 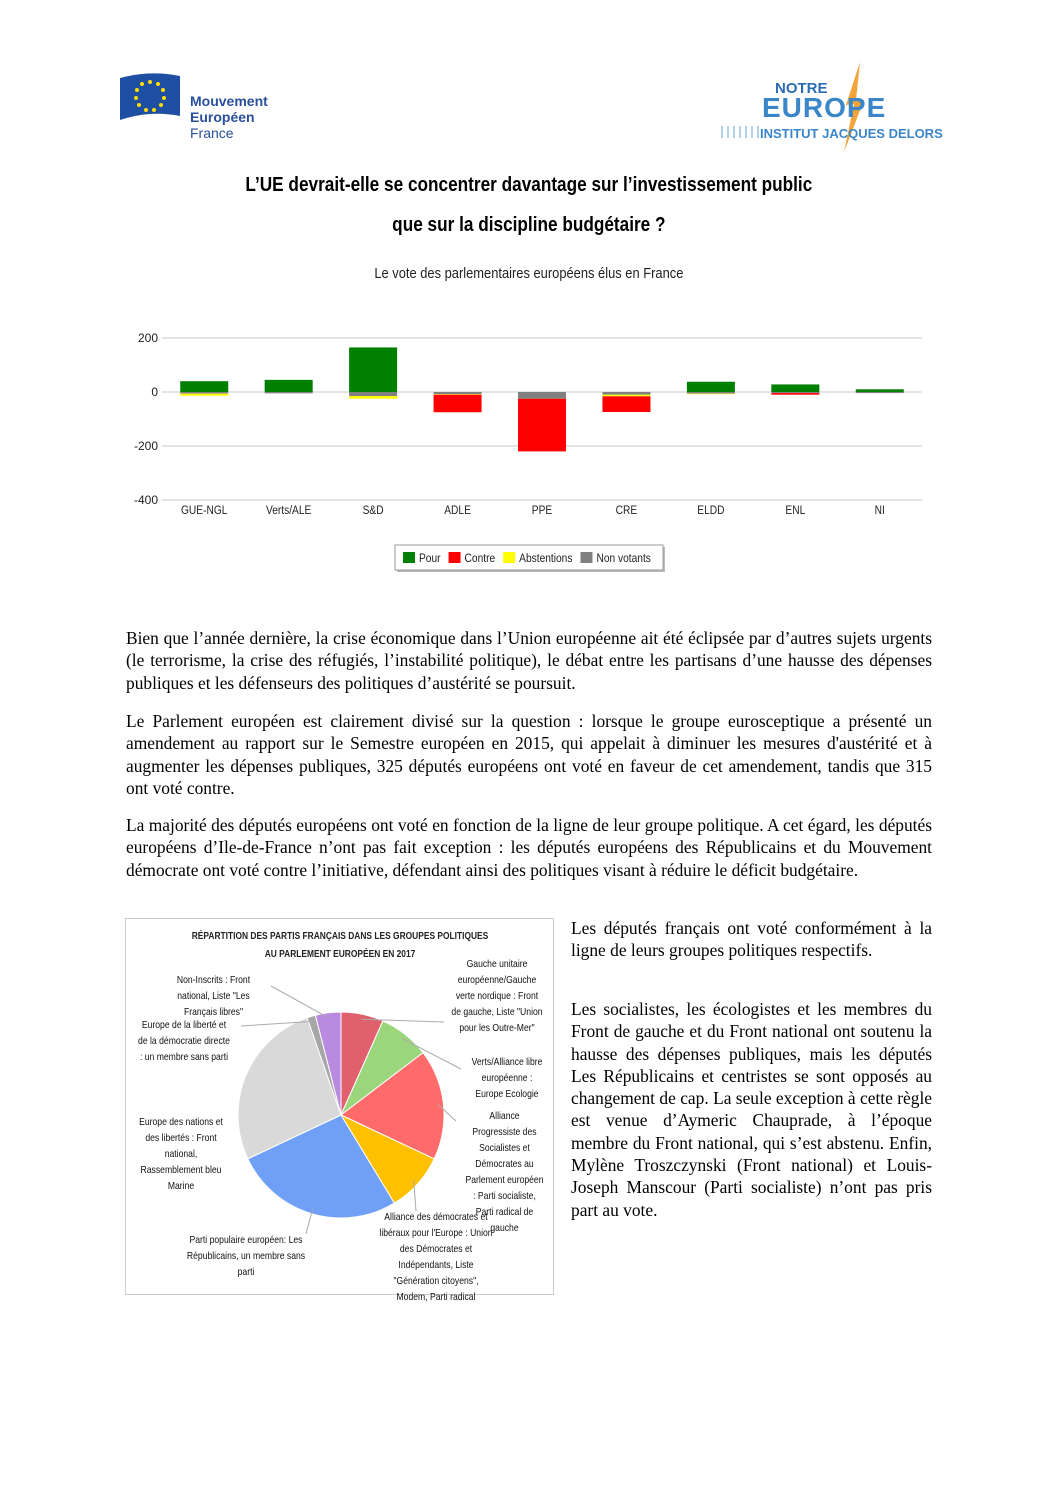 I want to click on legend-label: Pour, so click(x=430, y=558).